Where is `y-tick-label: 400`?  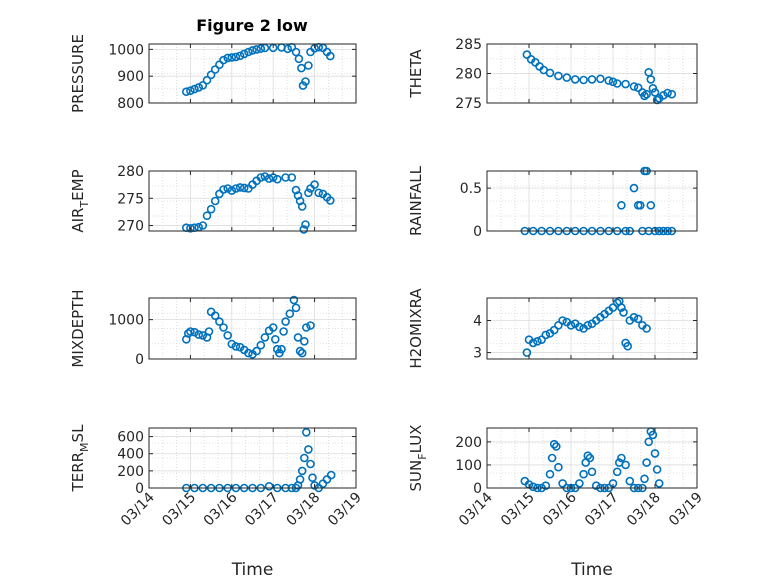
y-tick-label: 400 is located at coordinates (130, 455).